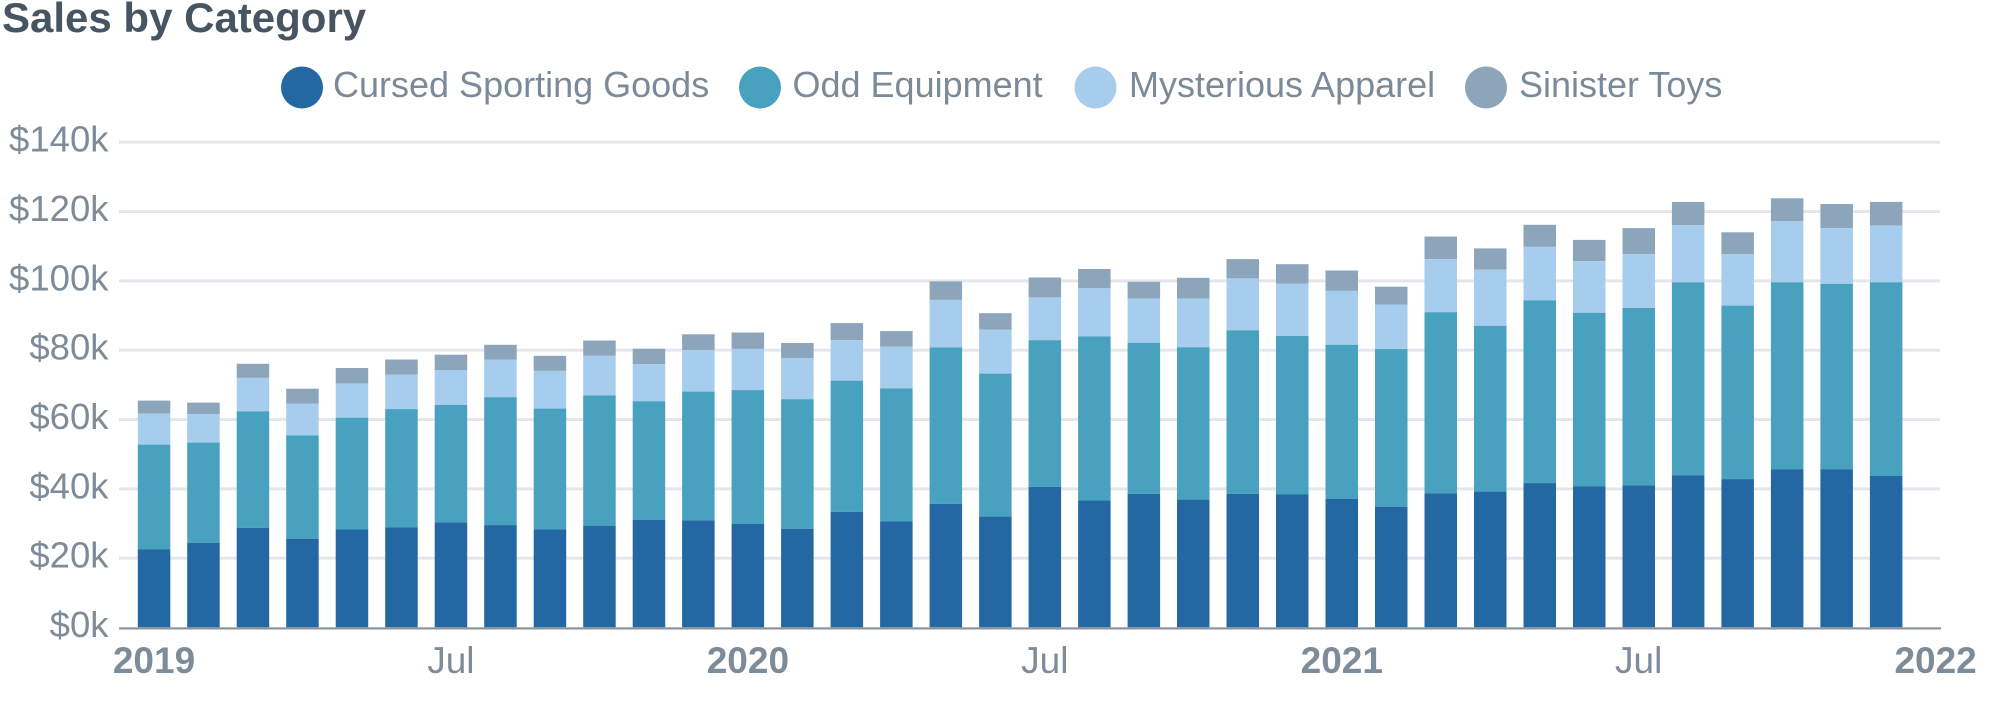  Describe the element at coordinates (1620, 84) in the screenshot. I see `svg-text: Sinister Toys` at that location.